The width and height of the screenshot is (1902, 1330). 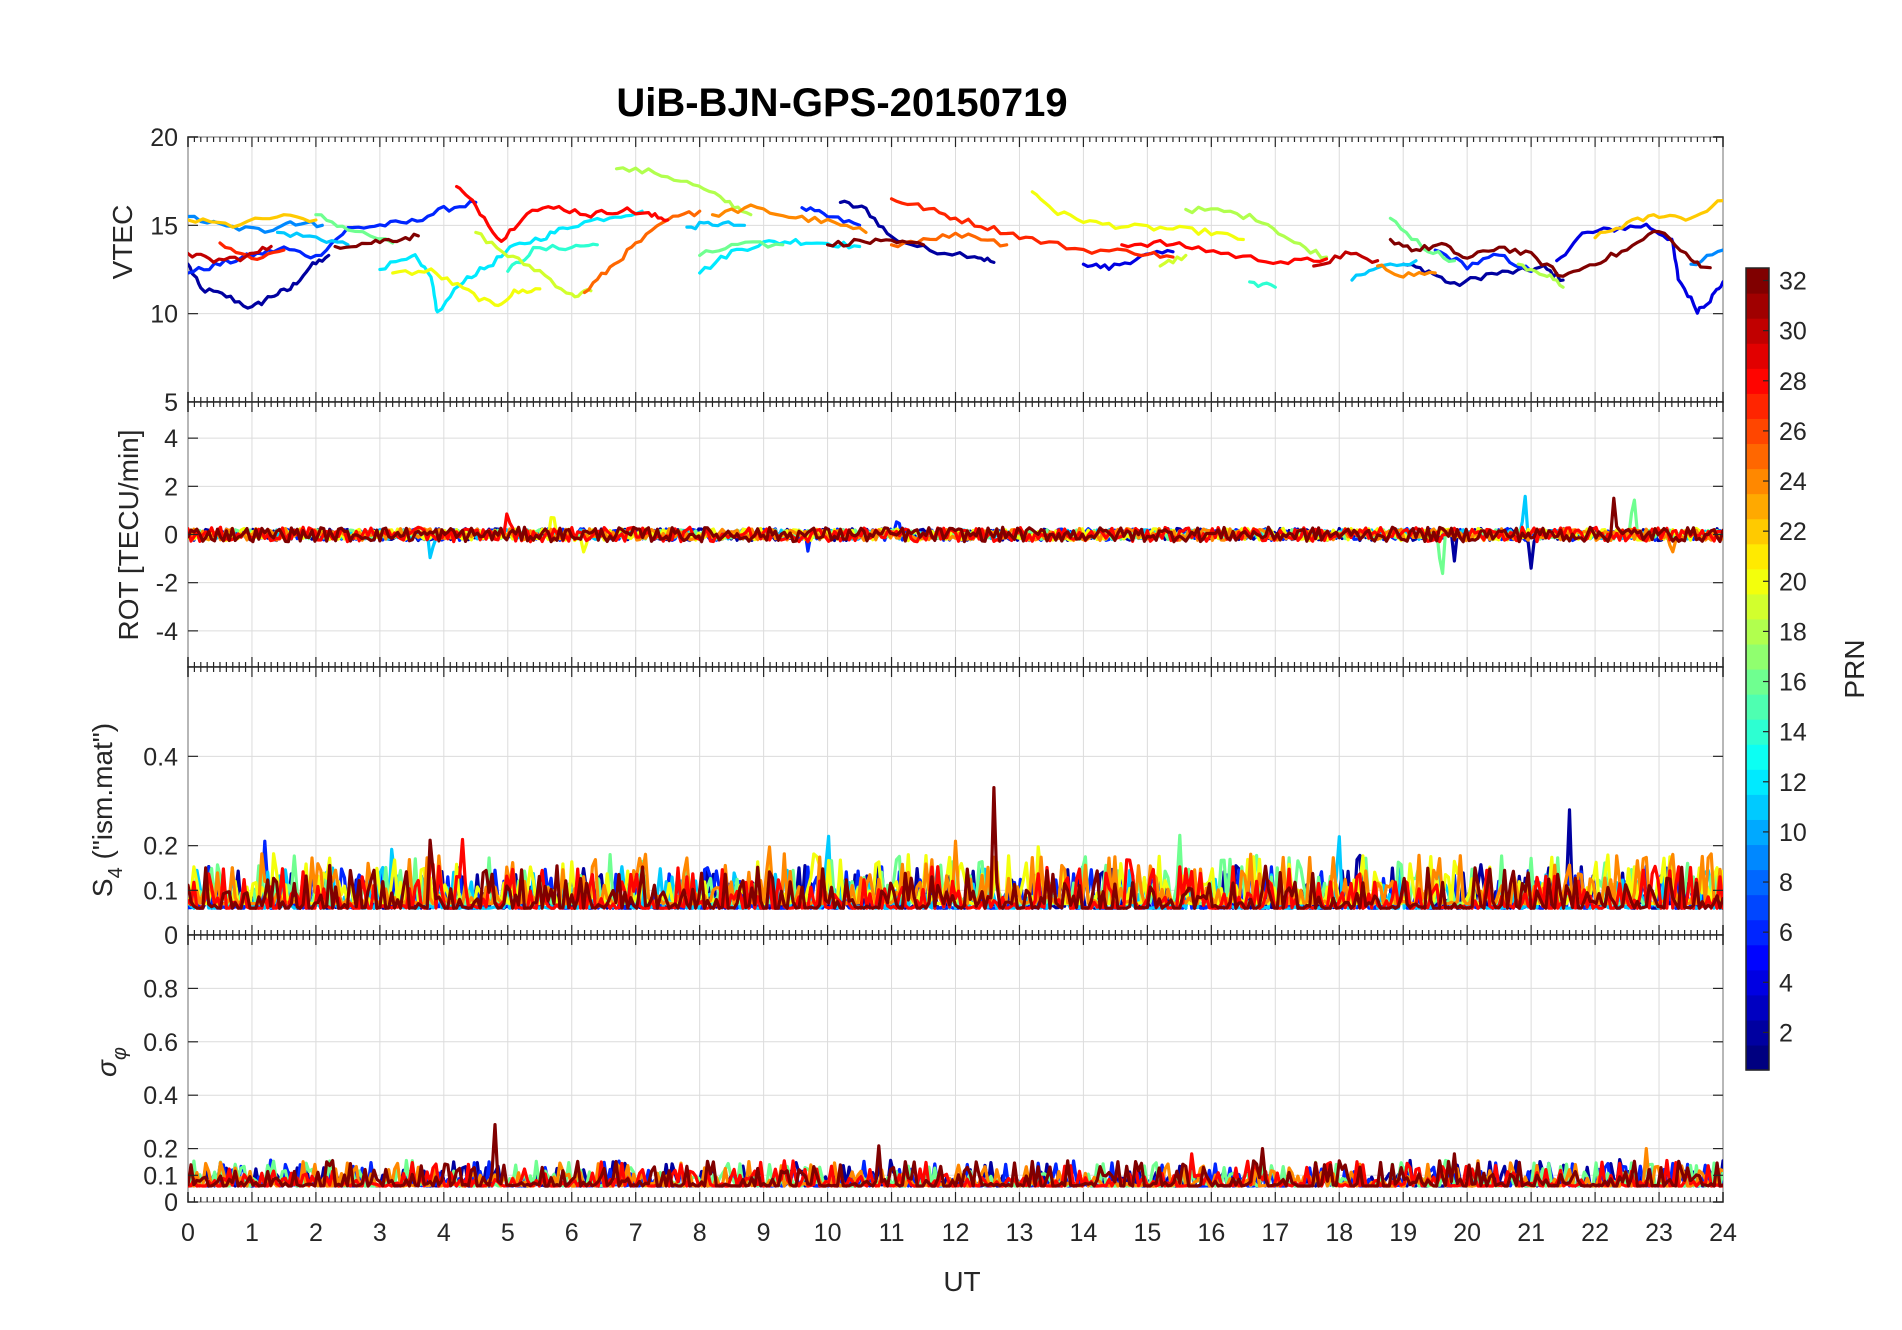 What do you see at coordinates (1467, 1233) in the screenshot?
I see `x-tick-label: 20` at bounding box center [1467, 1233].